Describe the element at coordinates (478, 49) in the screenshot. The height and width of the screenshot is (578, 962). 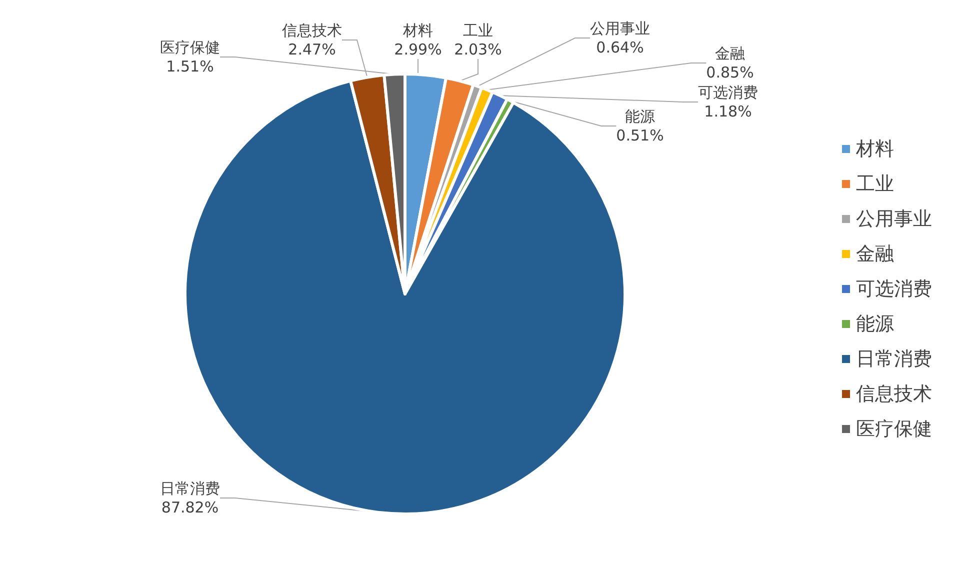
I see `data-label: 2.03%` at that location.